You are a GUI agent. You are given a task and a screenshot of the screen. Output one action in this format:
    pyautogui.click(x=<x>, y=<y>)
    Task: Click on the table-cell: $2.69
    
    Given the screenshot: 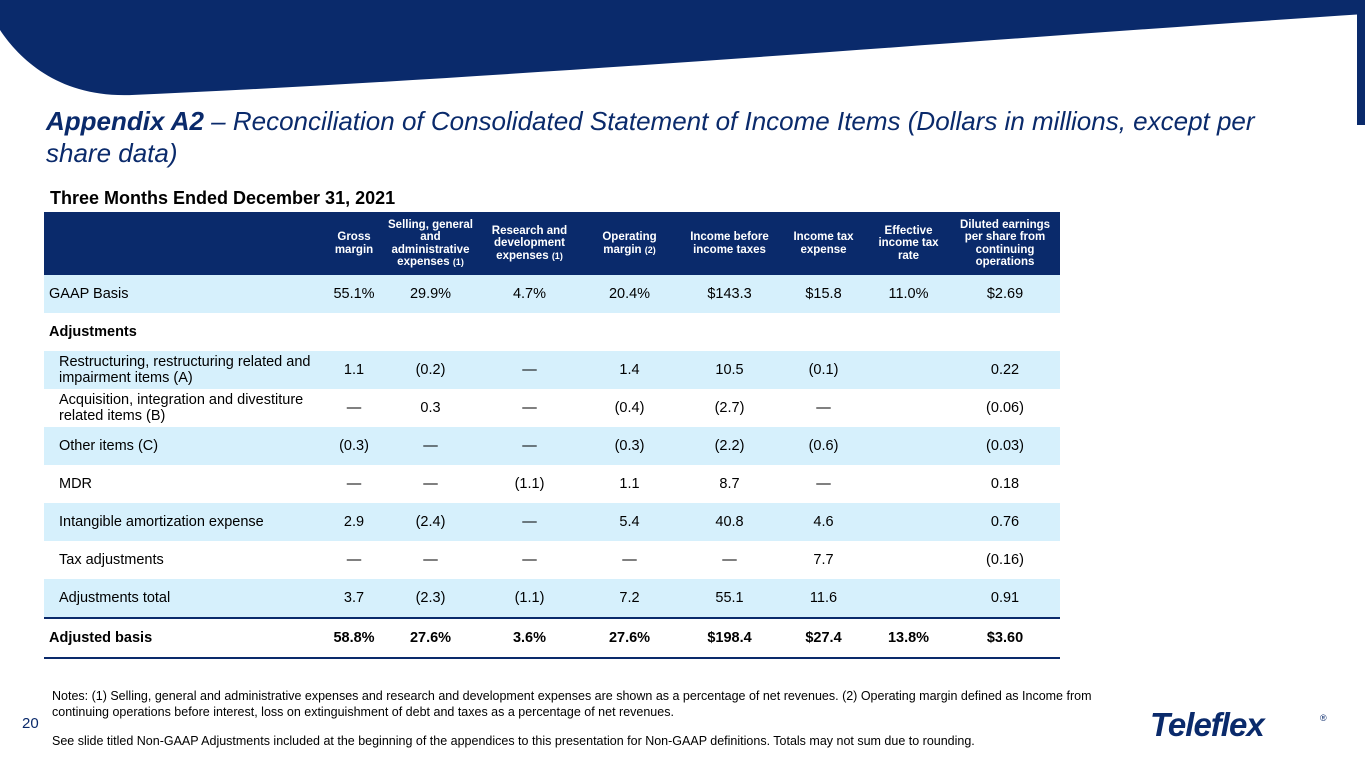 What is the action you would take?
    pyautogui.click(x=1005, y=294)
    